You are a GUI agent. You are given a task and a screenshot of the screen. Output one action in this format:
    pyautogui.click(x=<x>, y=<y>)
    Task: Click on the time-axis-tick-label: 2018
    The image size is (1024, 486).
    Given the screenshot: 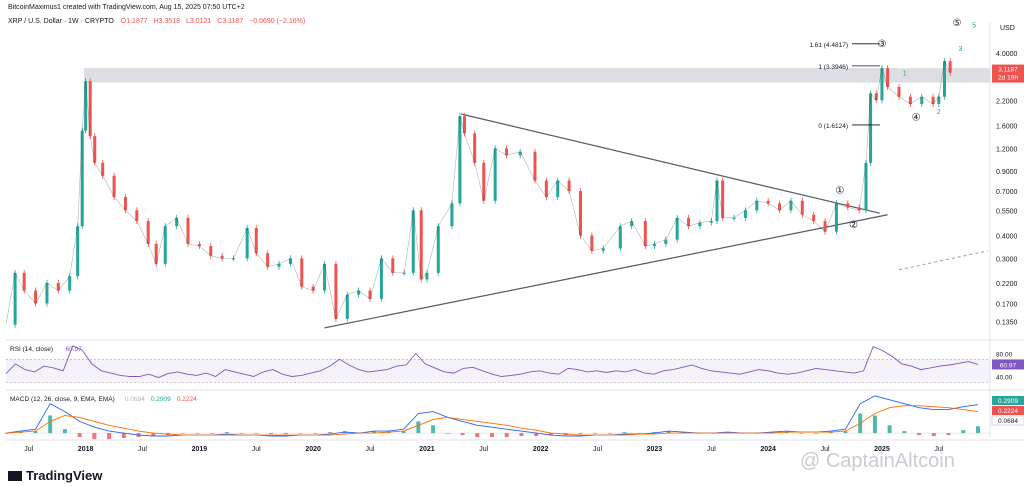 What is the action you would take?
    pyautogui.click(x=86, y=449)
    